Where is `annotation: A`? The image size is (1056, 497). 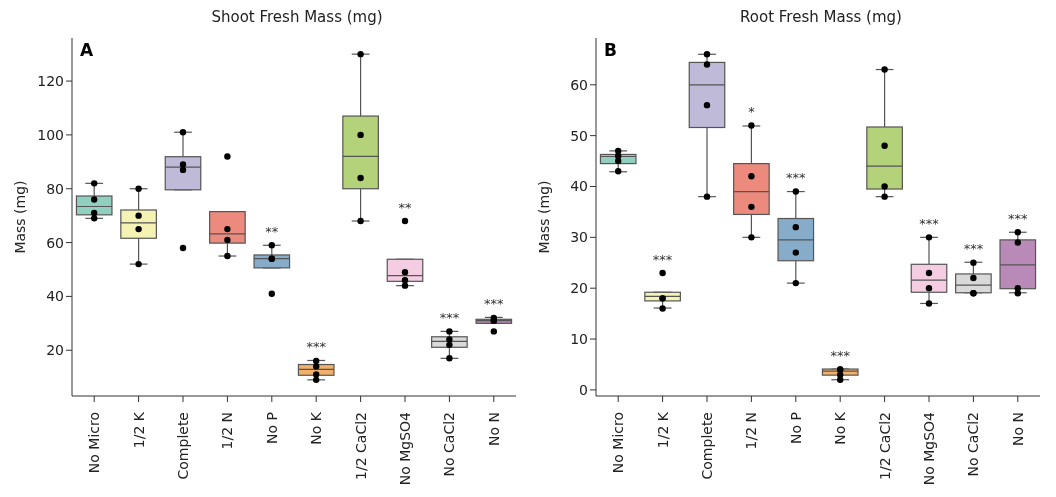 annotation: A is located at coordinates (87, 50).